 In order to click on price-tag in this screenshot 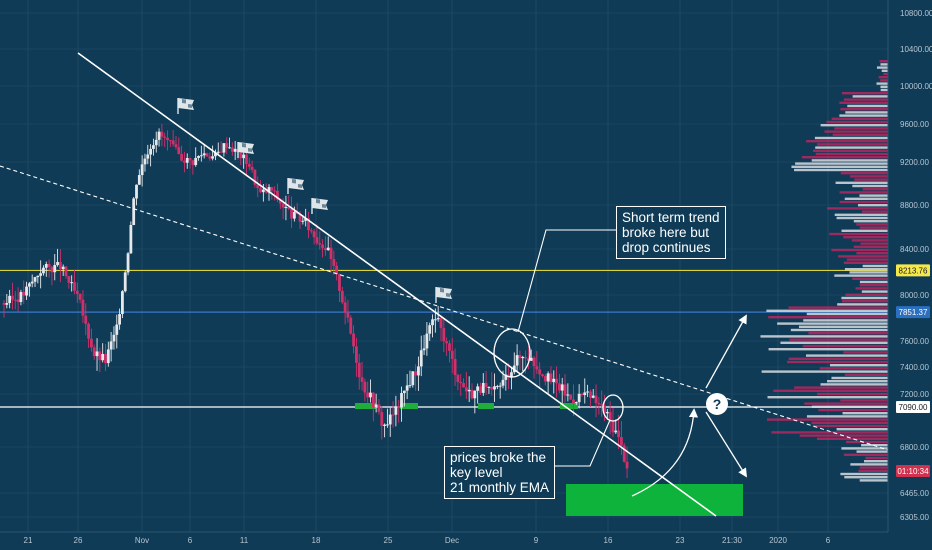, I will do `click(913, 270)`.